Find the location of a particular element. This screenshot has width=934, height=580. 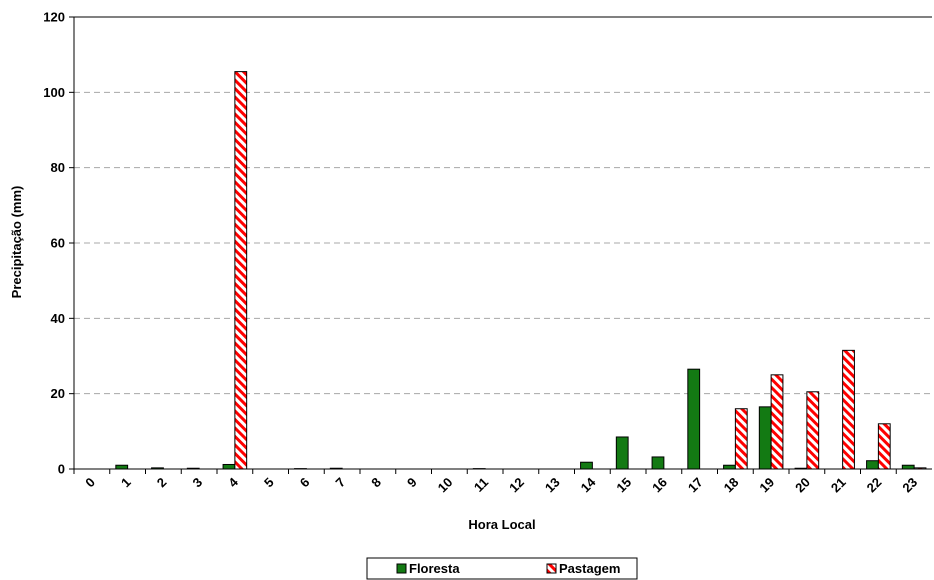

x-tick-label: 3 is located at coordinates (198, 483).